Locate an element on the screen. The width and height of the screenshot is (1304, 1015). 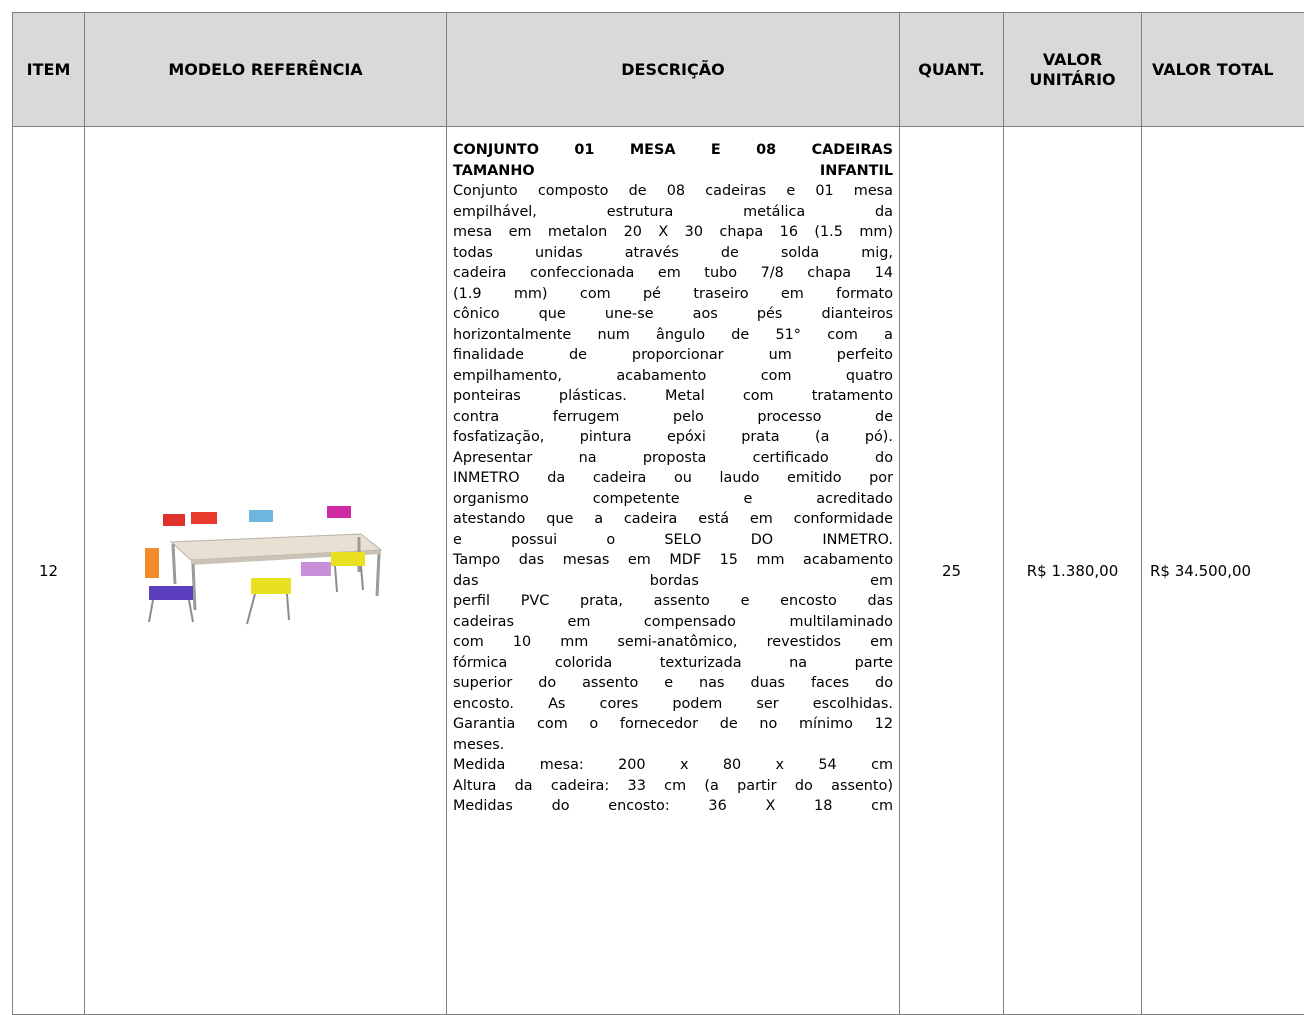
description-line: das bordas em is located at coordinates (673, 581).